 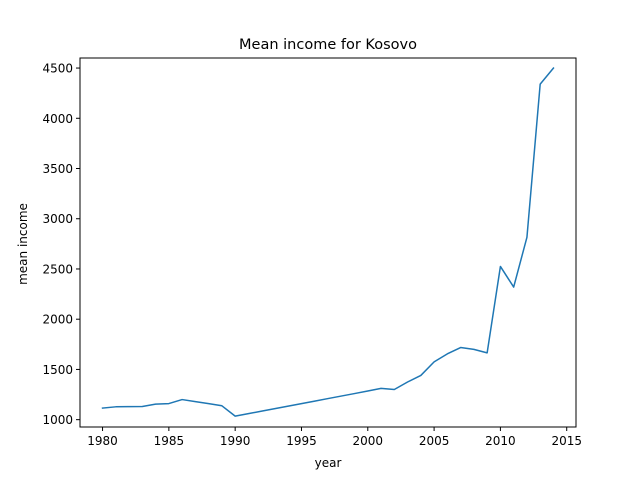 I want to click on y-tick-label: 1500, so click(x=57, y=370).